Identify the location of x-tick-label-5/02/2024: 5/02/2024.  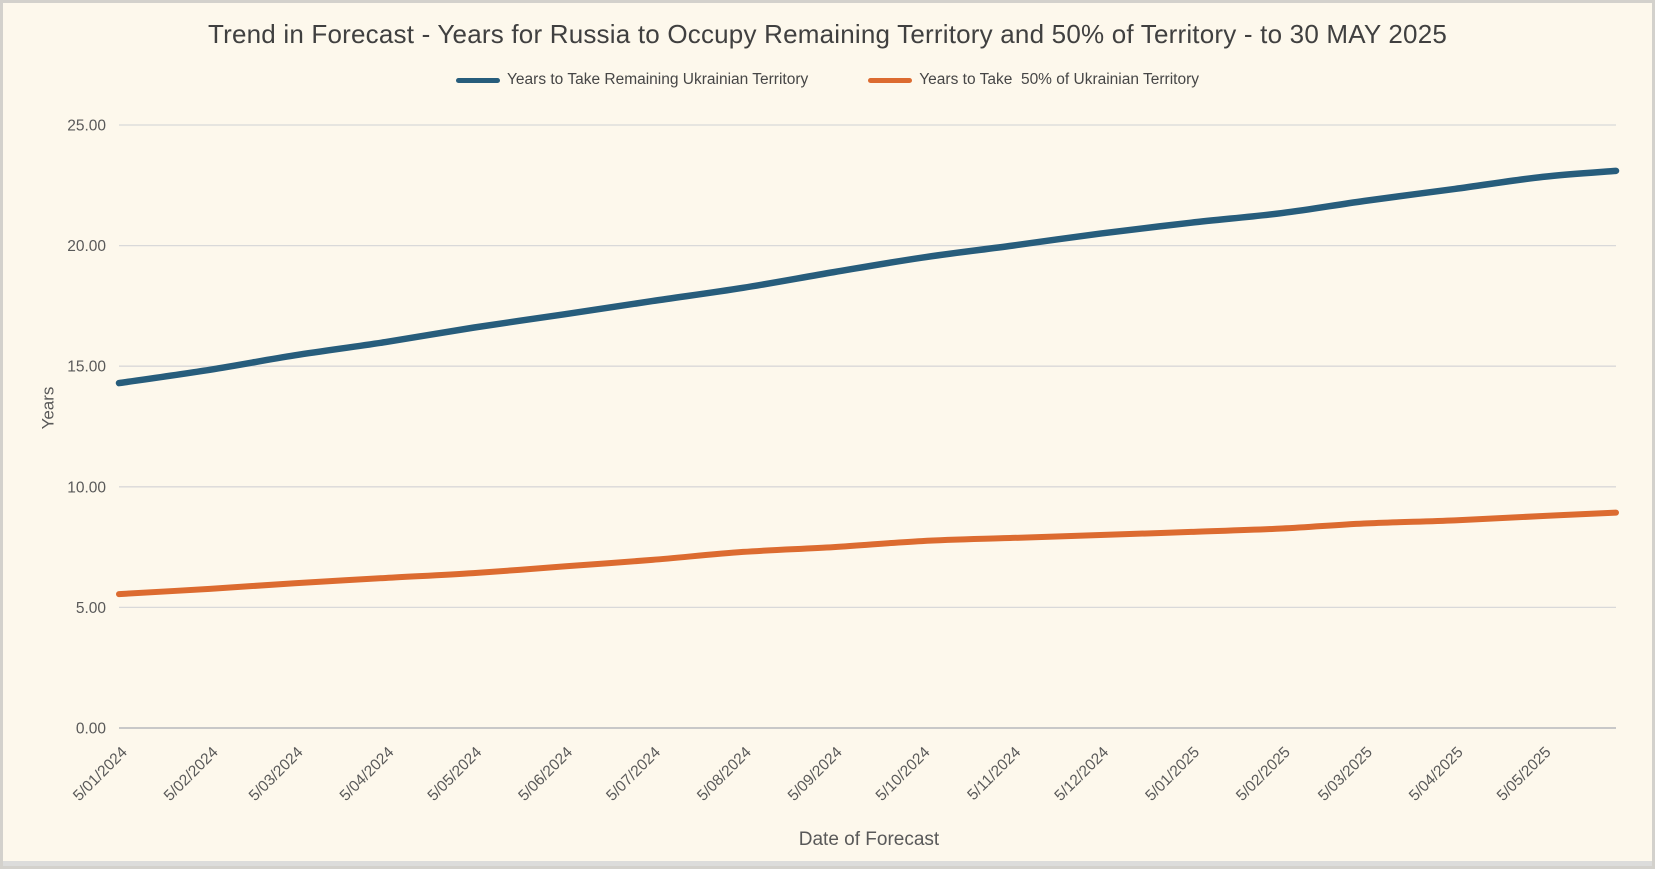
(191, 774).